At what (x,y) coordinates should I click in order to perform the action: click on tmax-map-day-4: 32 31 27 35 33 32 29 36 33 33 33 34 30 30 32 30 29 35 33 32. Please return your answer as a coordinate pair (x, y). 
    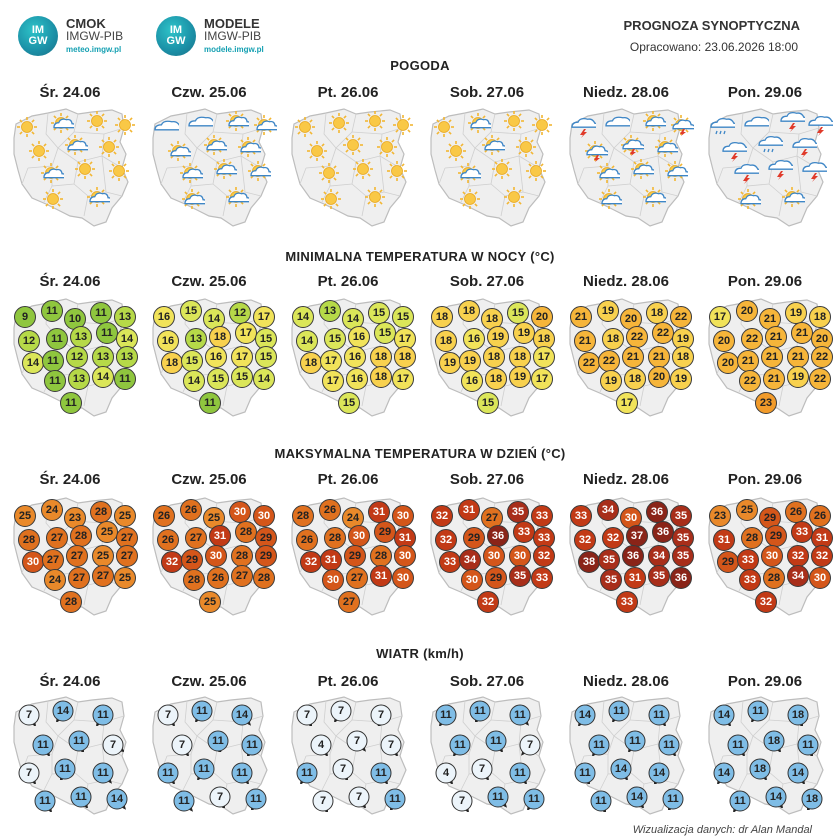
    Looking at the image, I should click on (490, 557).